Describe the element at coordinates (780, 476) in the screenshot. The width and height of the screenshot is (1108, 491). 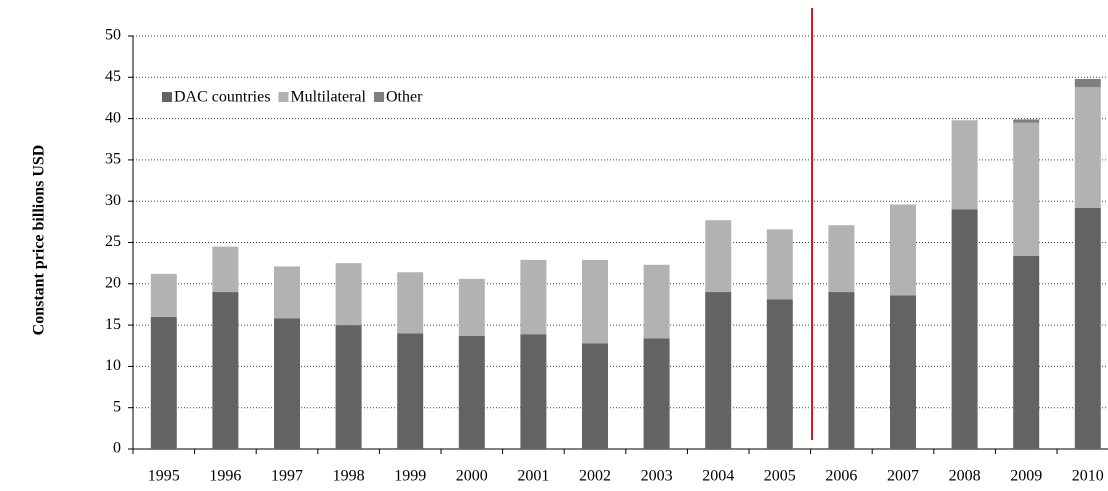
I see `x-tick-label: 2005` at that location.